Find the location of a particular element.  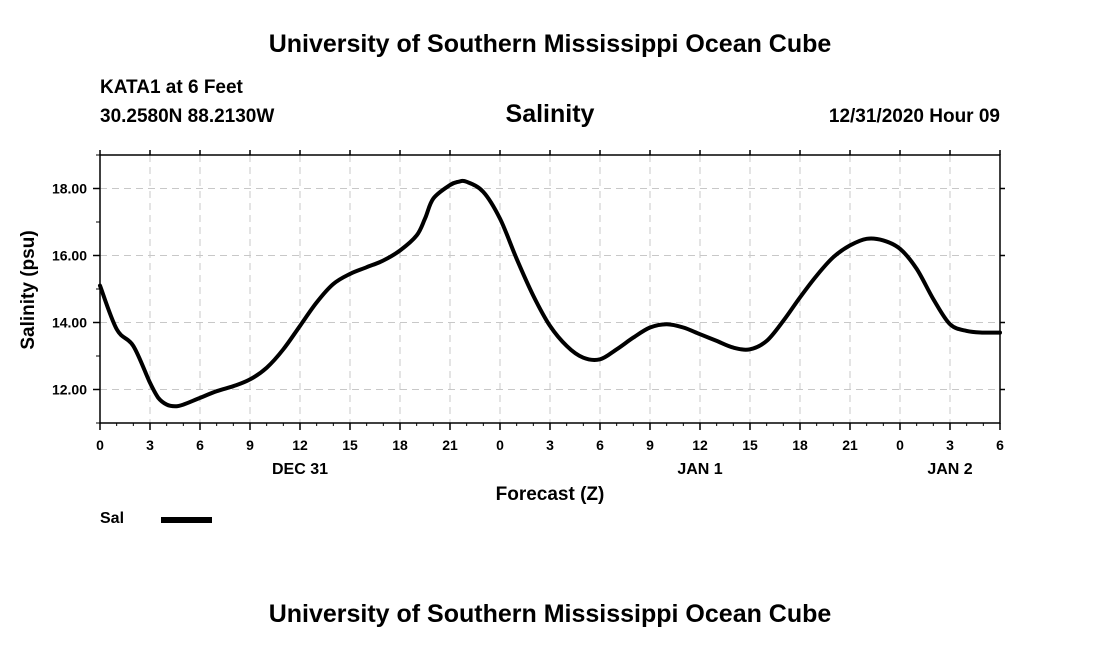

coordinates-label: 30.2580N 88.2130W is located at coordinates (187, 116).